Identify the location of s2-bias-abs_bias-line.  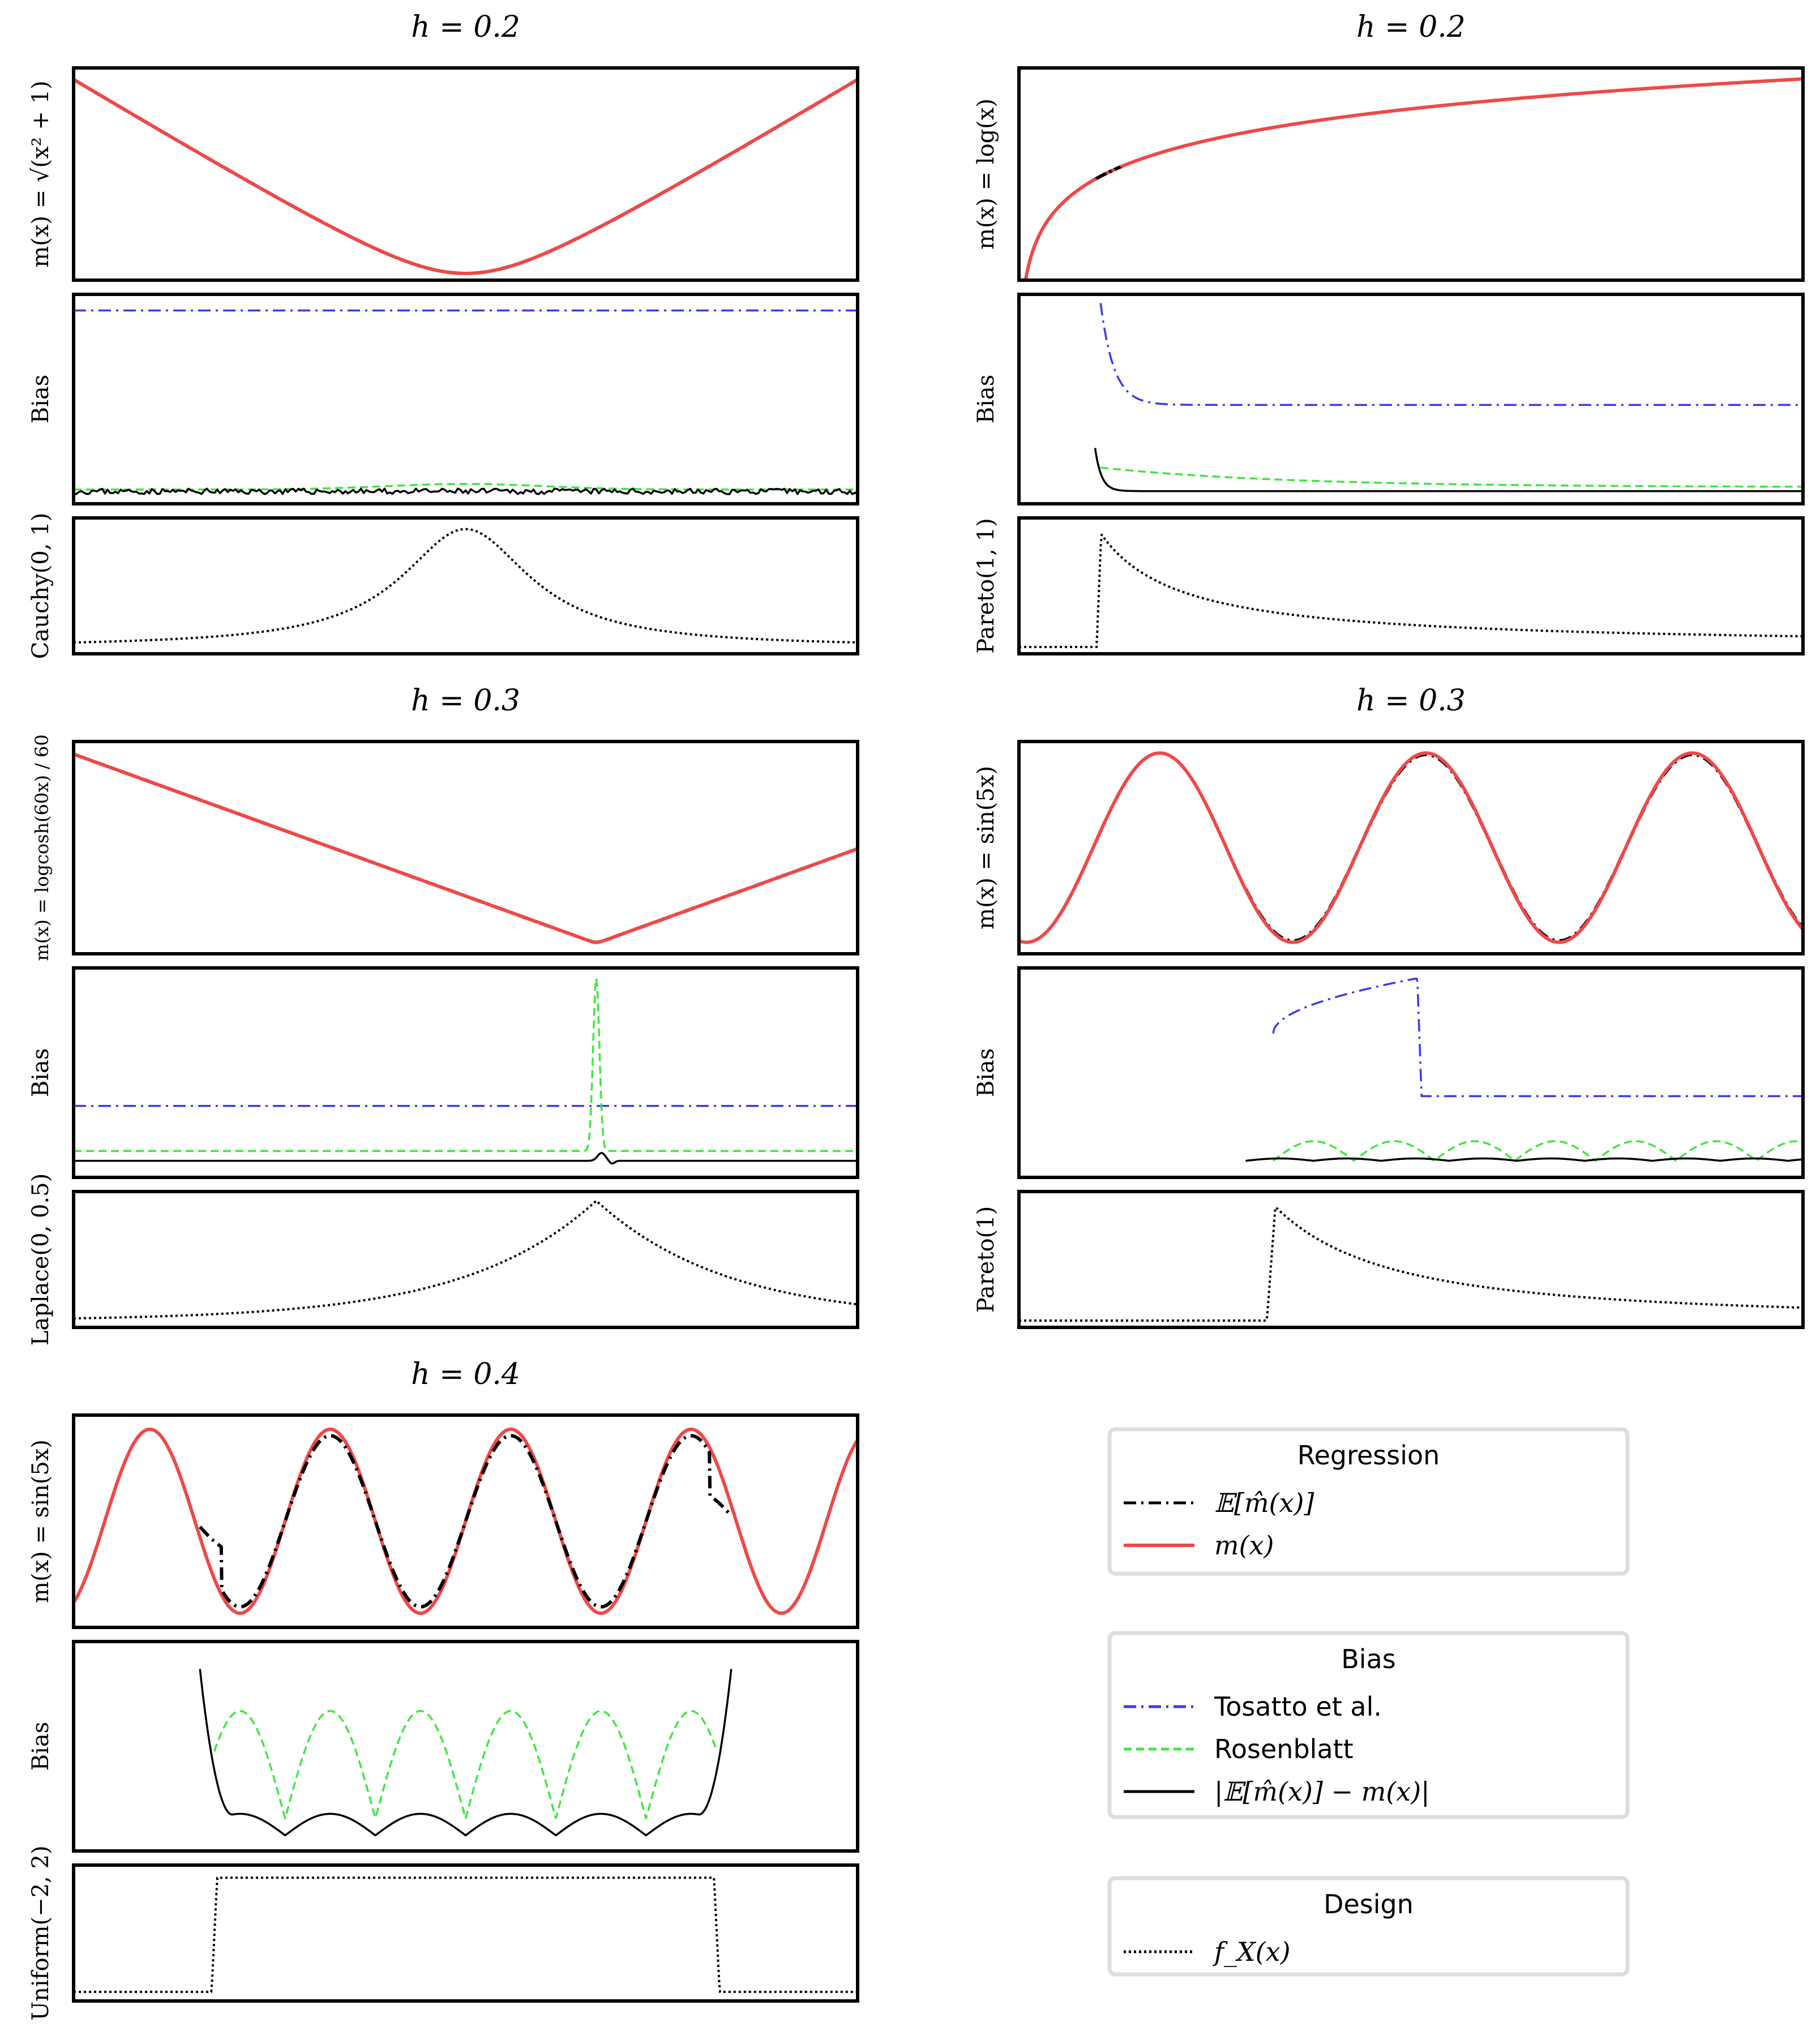
(1449, 470).